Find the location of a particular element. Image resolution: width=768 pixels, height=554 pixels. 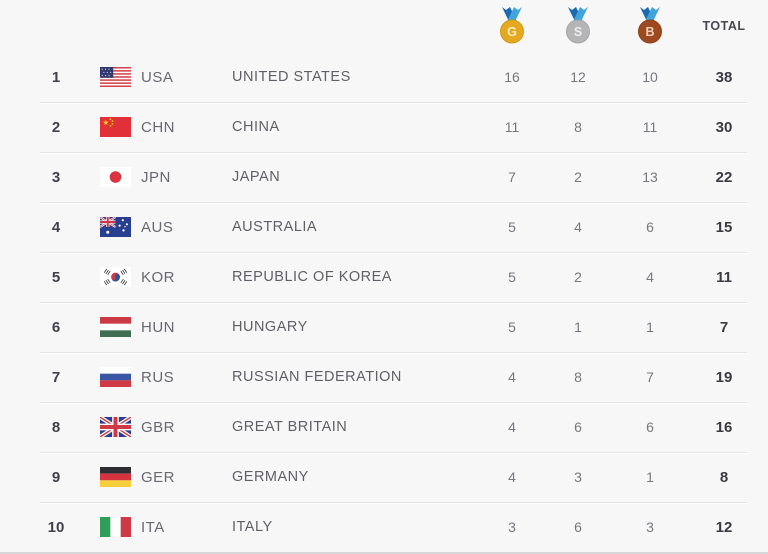

medal-table-row: 4 AUS AUSTRALIA 5 4 6 15 is located at coordinates (384, 227).